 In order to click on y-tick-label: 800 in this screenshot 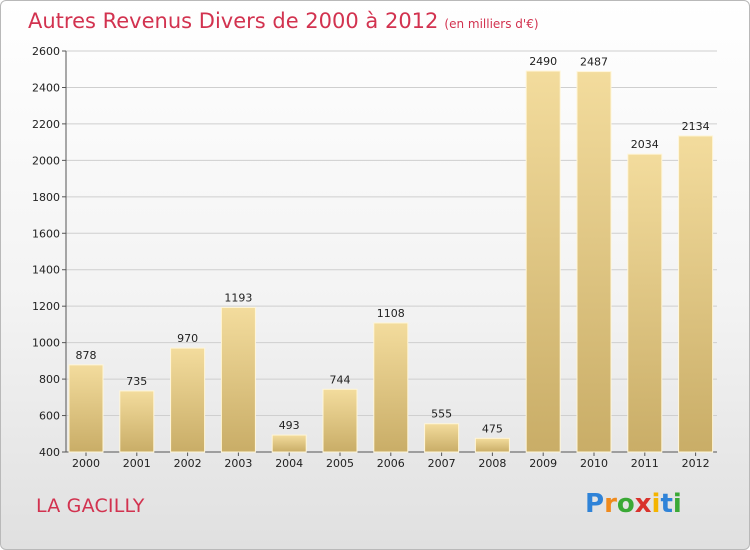, I will do `click(49, 379)`.